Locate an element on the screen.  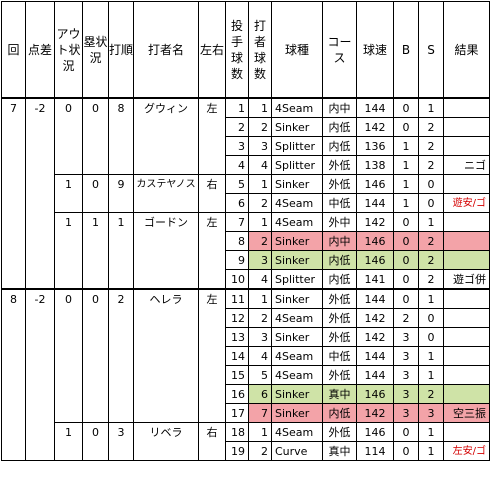
balls-cell: 0 is located at coordinates (406, 260).